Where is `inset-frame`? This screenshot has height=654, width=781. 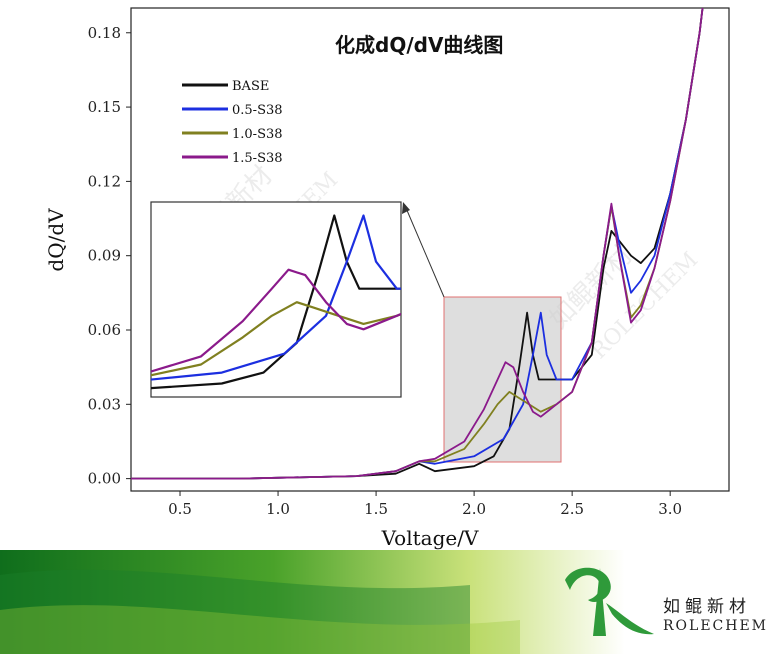 inset-frame is located at coordinates (276, 299).